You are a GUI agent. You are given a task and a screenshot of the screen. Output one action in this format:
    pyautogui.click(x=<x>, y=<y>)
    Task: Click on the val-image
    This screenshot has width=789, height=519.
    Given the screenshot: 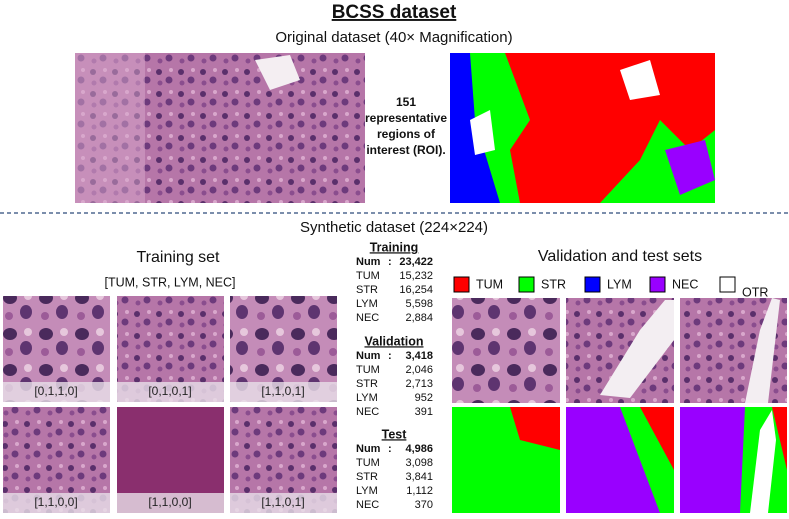 What is the action you would take?
    pyautogui.click(x=506, y=350)
    